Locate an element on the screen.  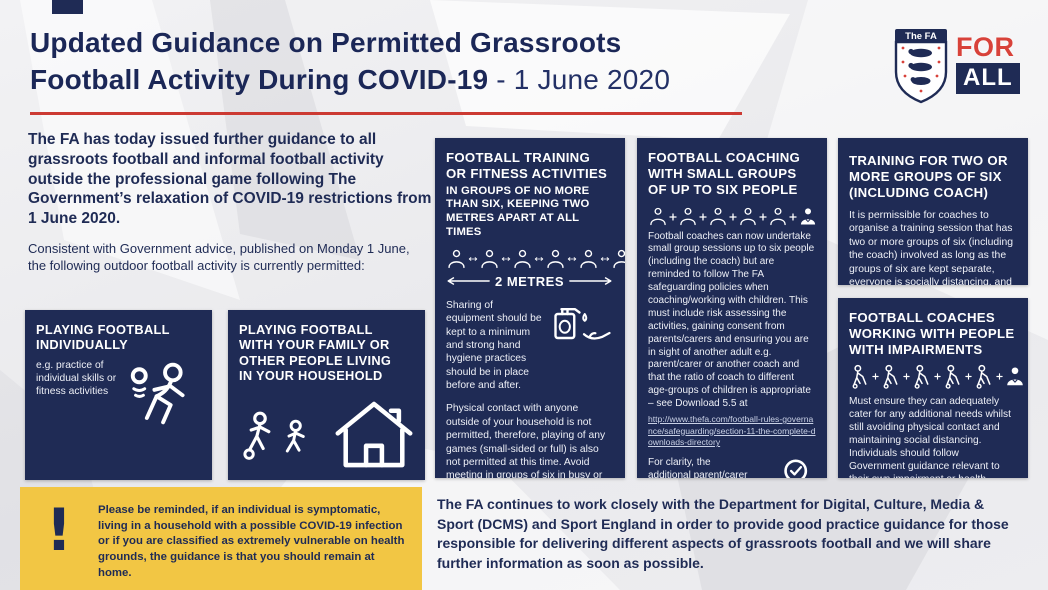
card-title: FOOTBALL TRAINING OR FITNESS ACTIVITIES is located at coordinates (527, 165).